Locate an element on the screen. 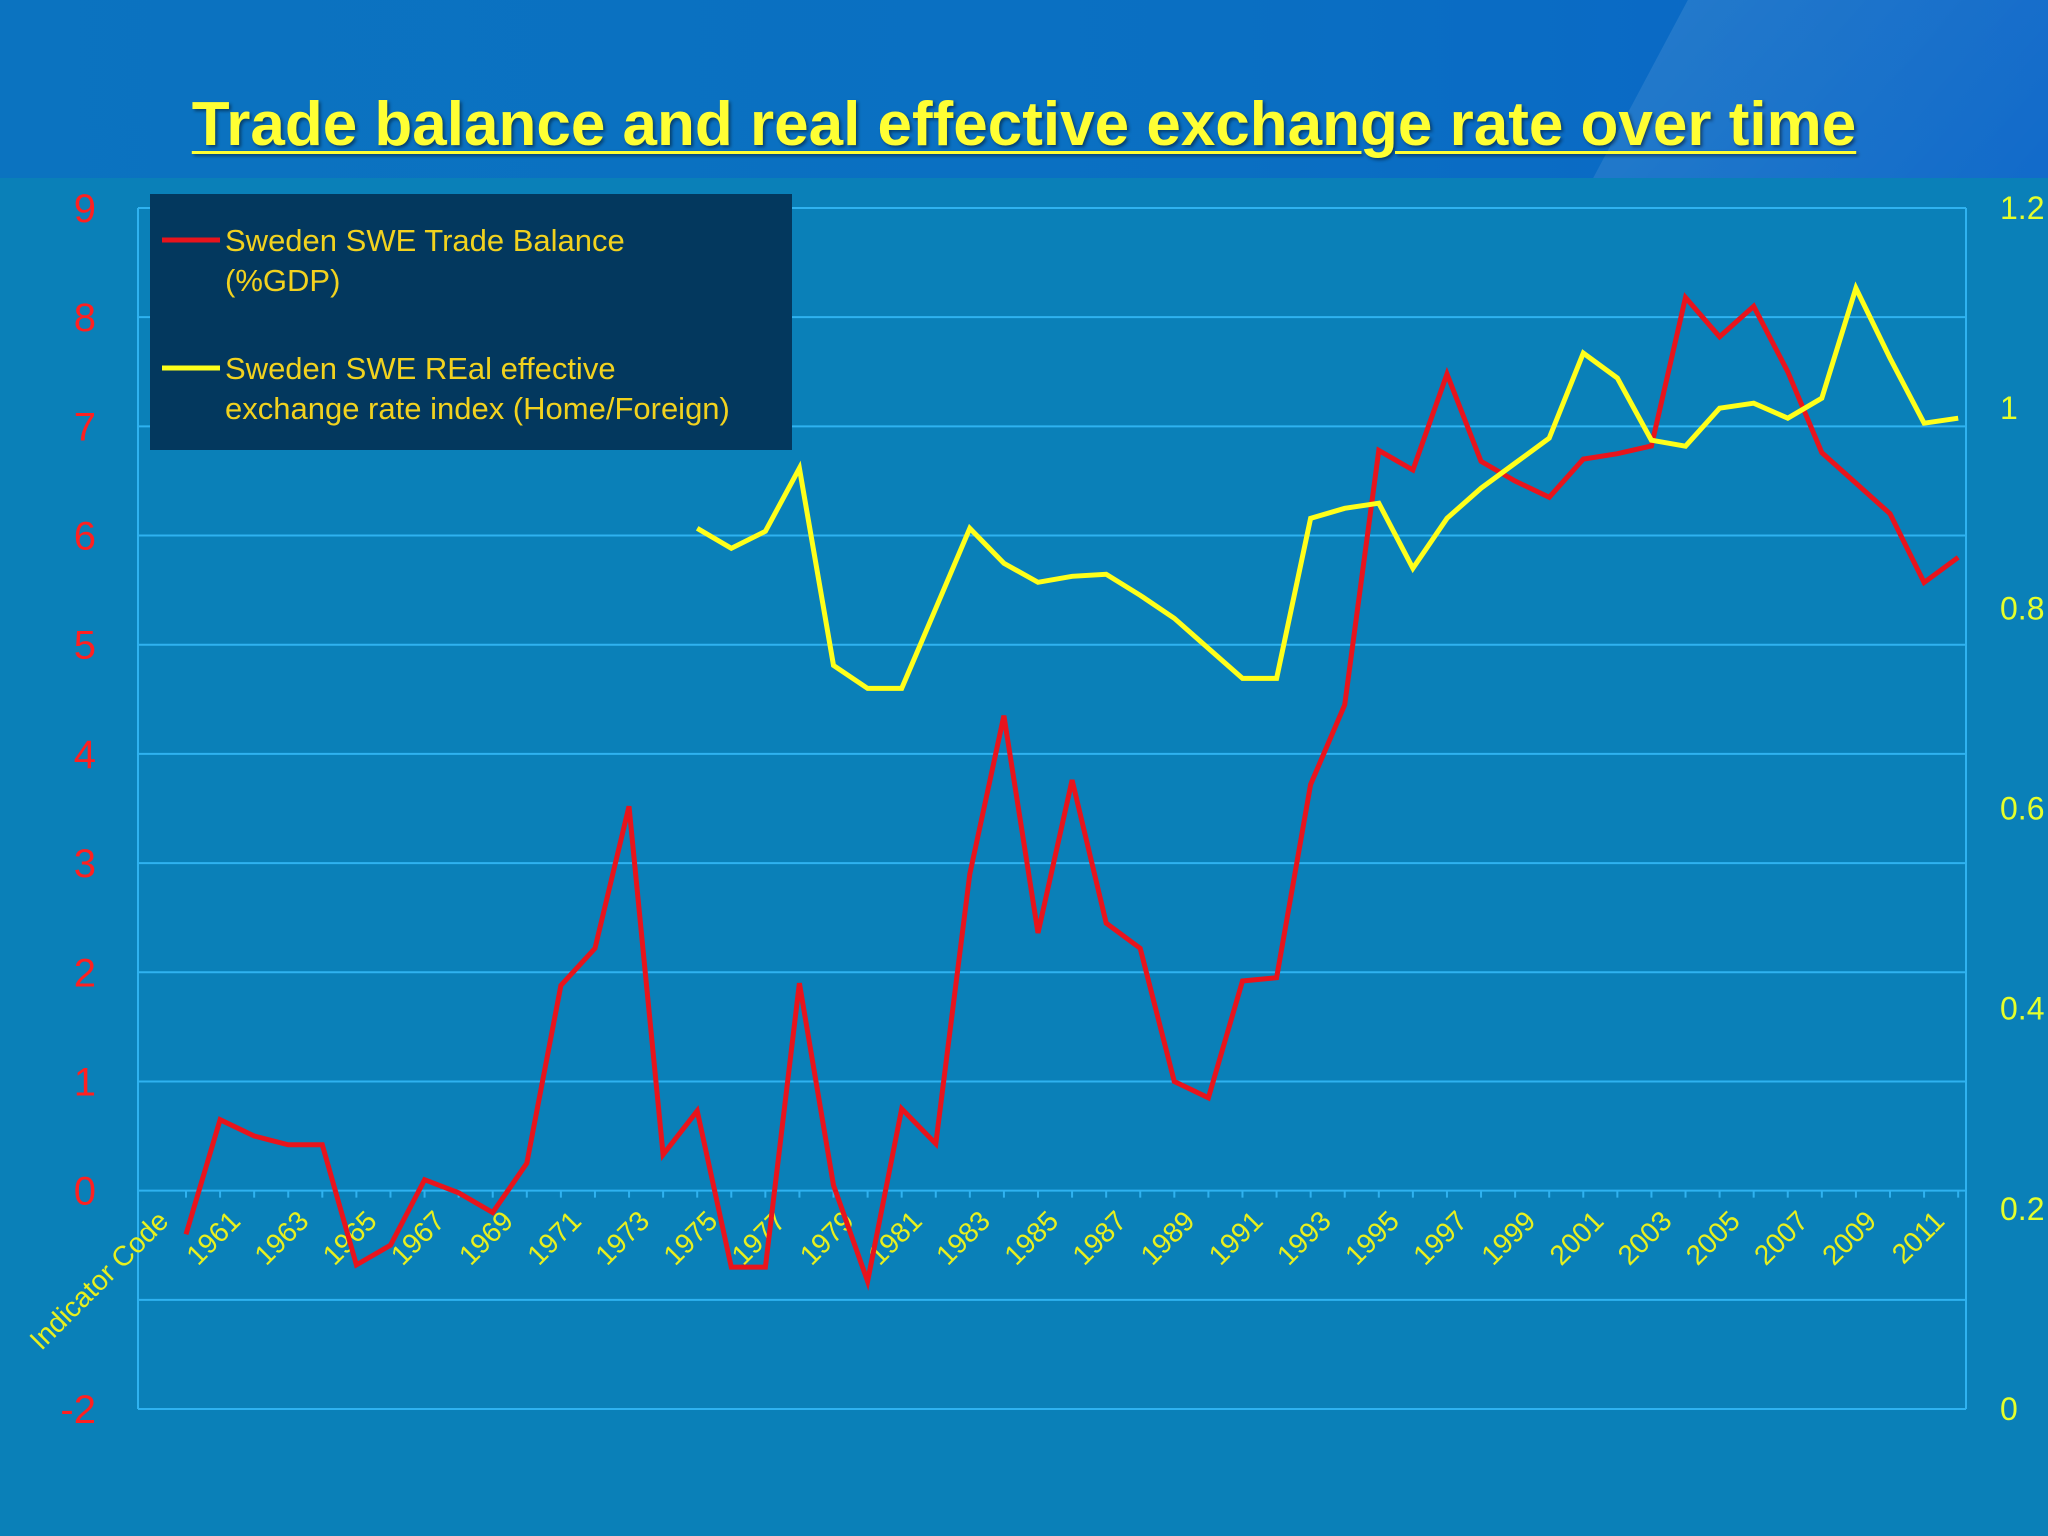 The height and width of the screenshot is (1536, 2048). right-y-tick-label: 0.6 is located at coordinates (2022, 809).